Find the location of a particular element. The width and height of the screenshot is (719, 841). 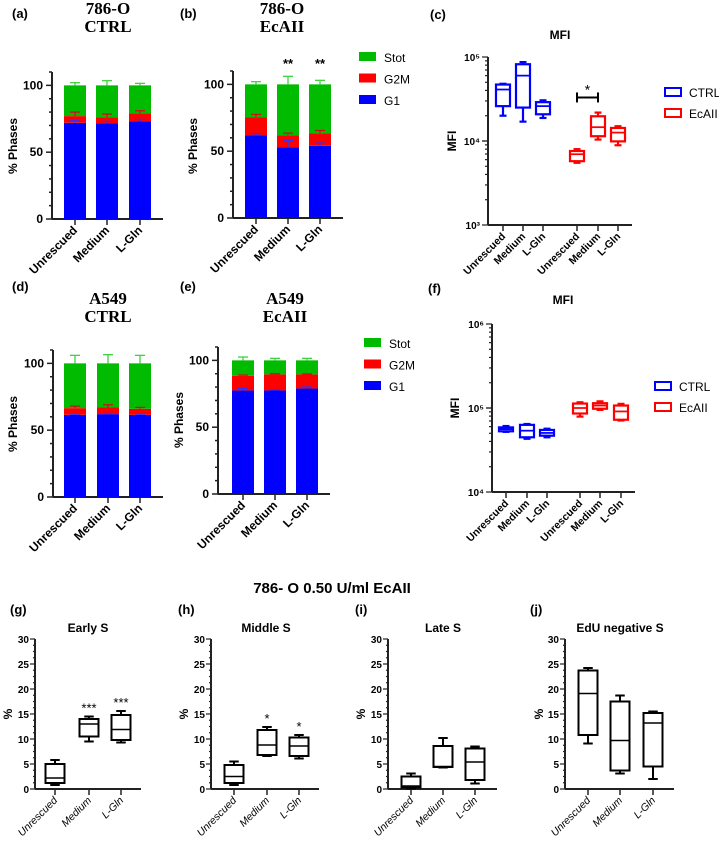

legend-swatch-g2m is located at coordinates (367, 78).